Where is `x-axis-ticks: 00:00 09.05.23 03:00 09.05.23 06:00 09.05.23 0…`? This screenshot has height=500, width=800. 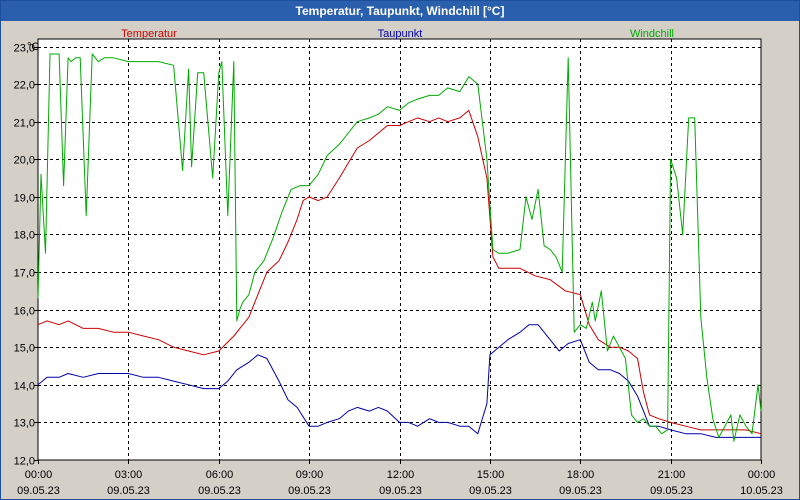 x-axis-ticks: 00:00 09.05.23 03:00 09.05.23 06:00 09.05.23 0… is located at coordinates (400, 478).